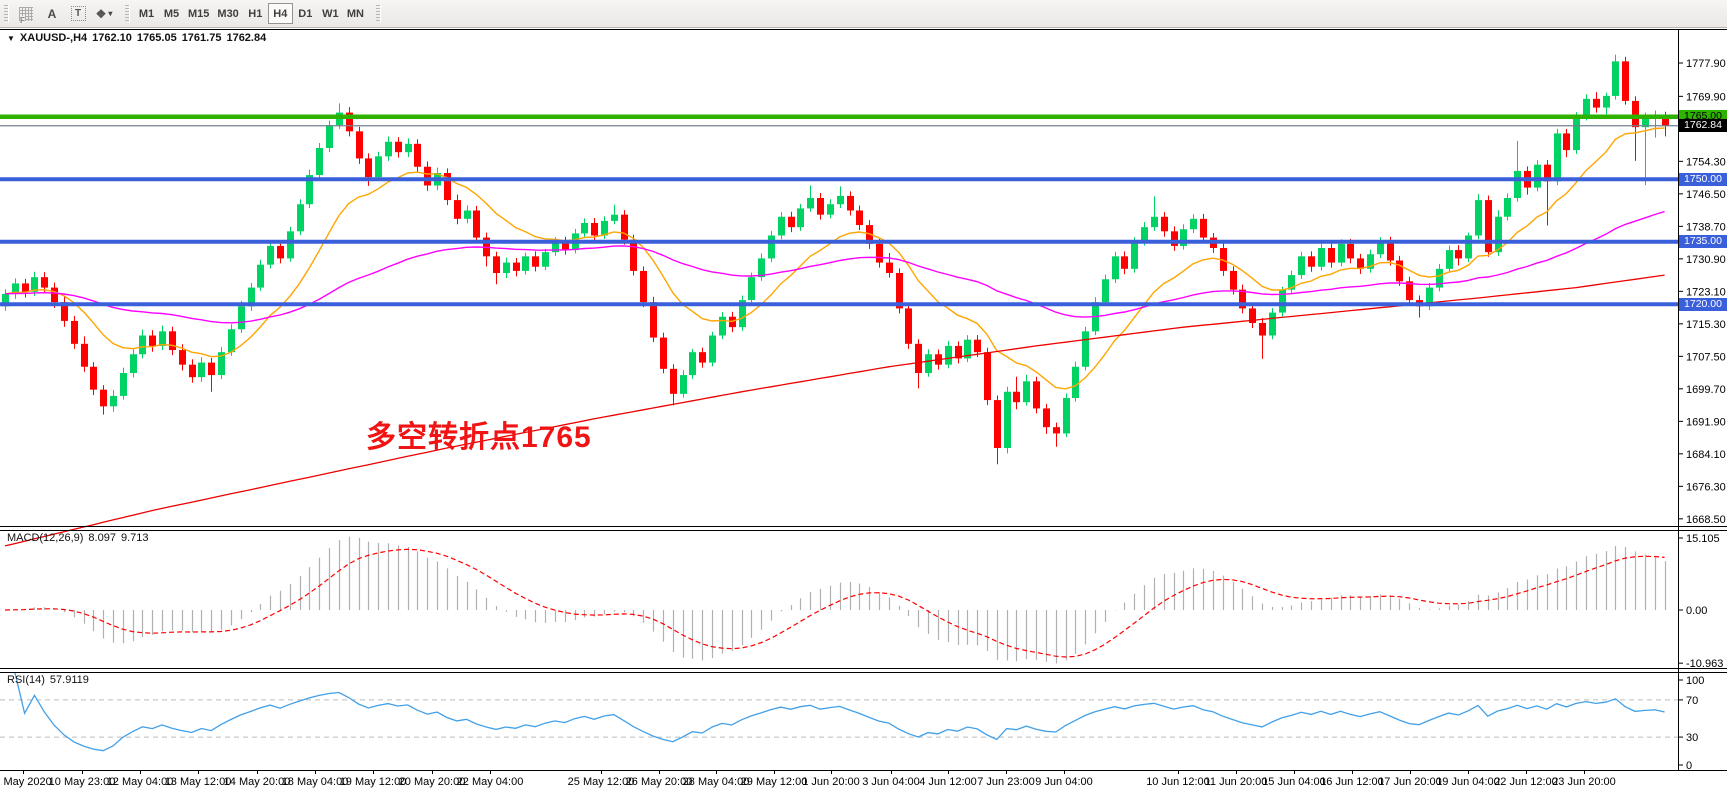  I want to click on timeframe-button-mn: MN, so click(355, 13).